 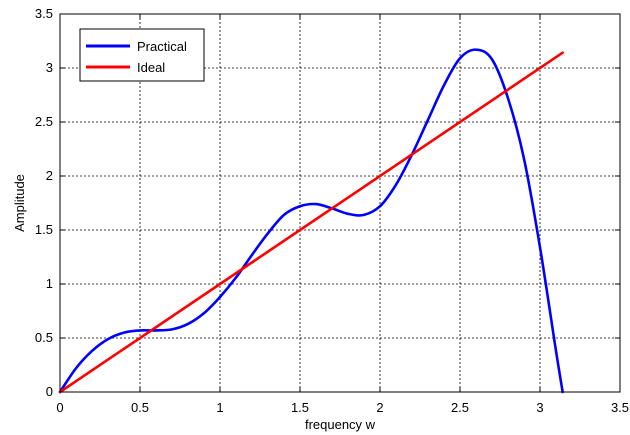 I want to click on x-axis-title: frequency w, so click(x=340, y=424).